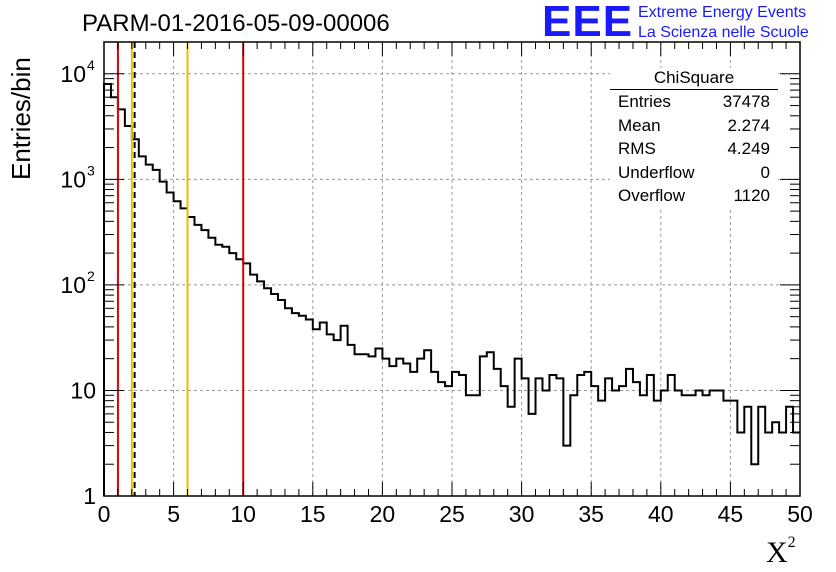 This screenshot has height=572, width=836. What do you see at coordinates (383, 514) in the screenshot?
I see `x-tick-label: 20` at bounding box center [383, 514].